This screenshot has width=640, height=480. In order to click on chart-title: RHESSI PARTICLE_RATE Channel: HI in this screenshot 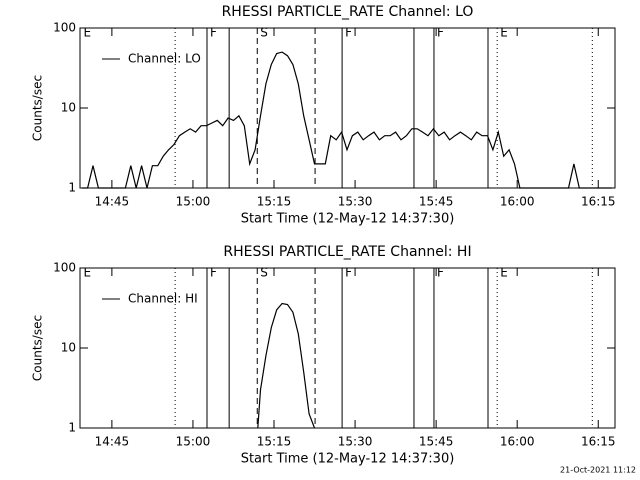, I will do `click(347, 252)`.